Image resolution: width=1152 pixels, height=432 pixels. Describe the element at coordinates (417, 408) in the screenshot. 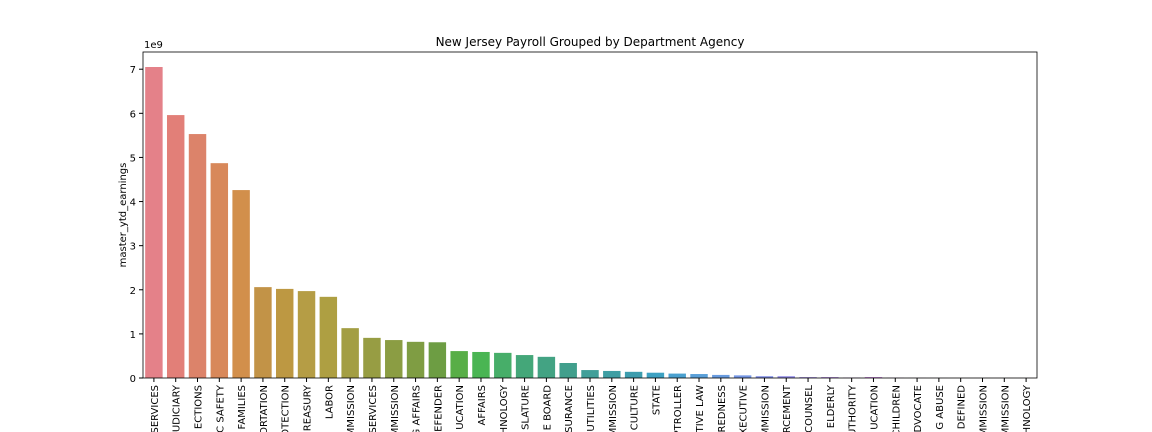

I see `x-tick-label: G AFFAIRS` at that location.